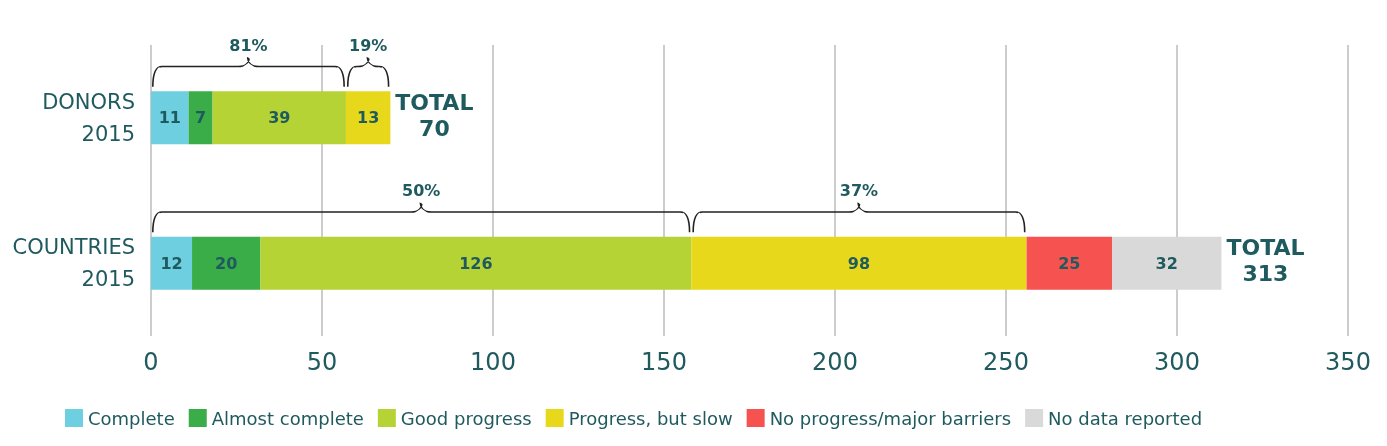 Image resolution: width=1387 pixels, height=446 pixels. I want to click on data-label: 20, so click(226, 263).